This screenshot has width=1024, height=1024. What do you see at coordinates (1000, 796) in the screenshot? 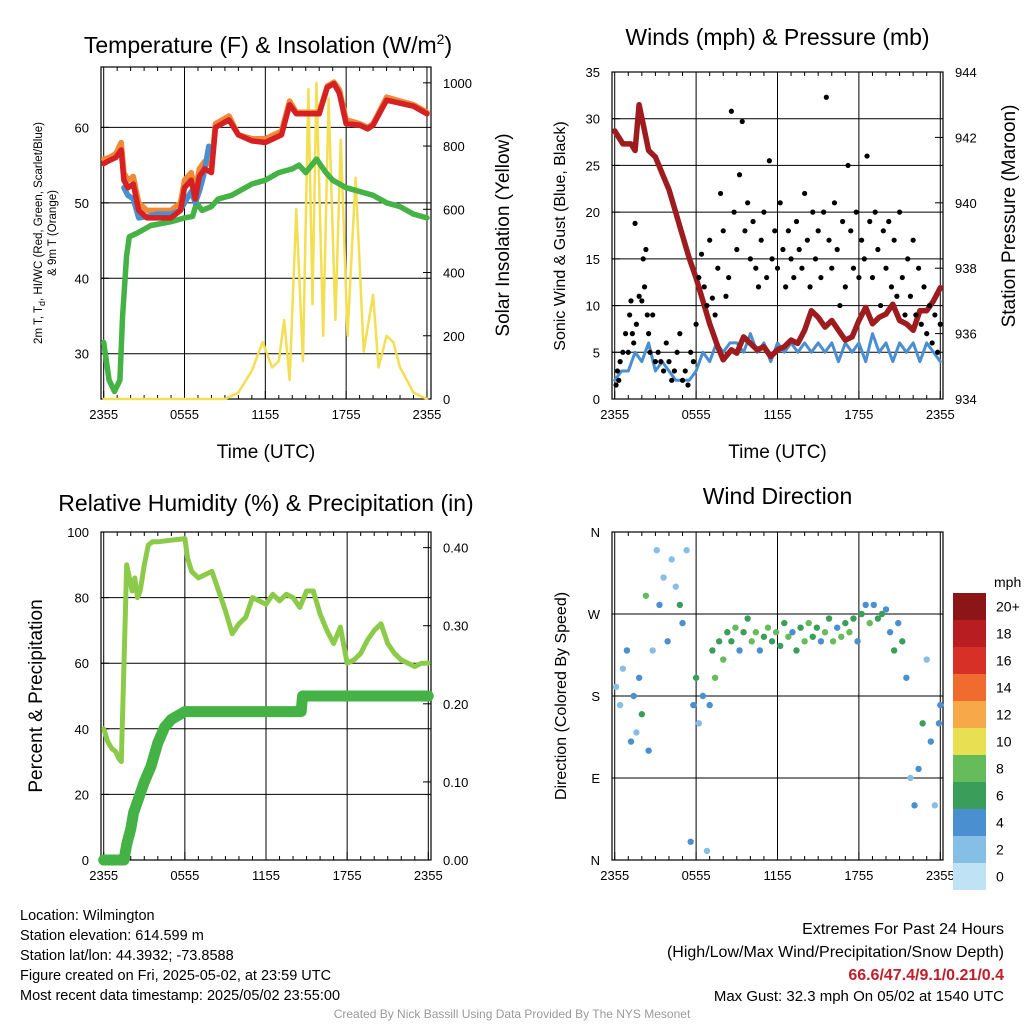
I see `legend-label: 6` at bounding box center [1000, 796].